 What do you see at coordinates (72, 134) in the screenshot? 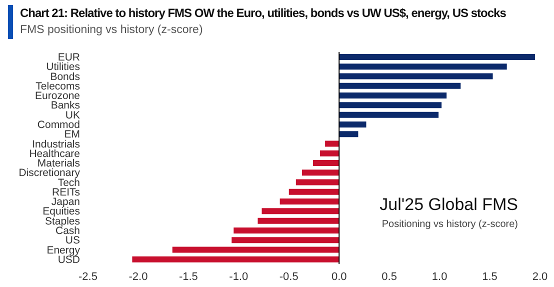
I see `y-tick-label: EM` at bounding box center [72, 134].